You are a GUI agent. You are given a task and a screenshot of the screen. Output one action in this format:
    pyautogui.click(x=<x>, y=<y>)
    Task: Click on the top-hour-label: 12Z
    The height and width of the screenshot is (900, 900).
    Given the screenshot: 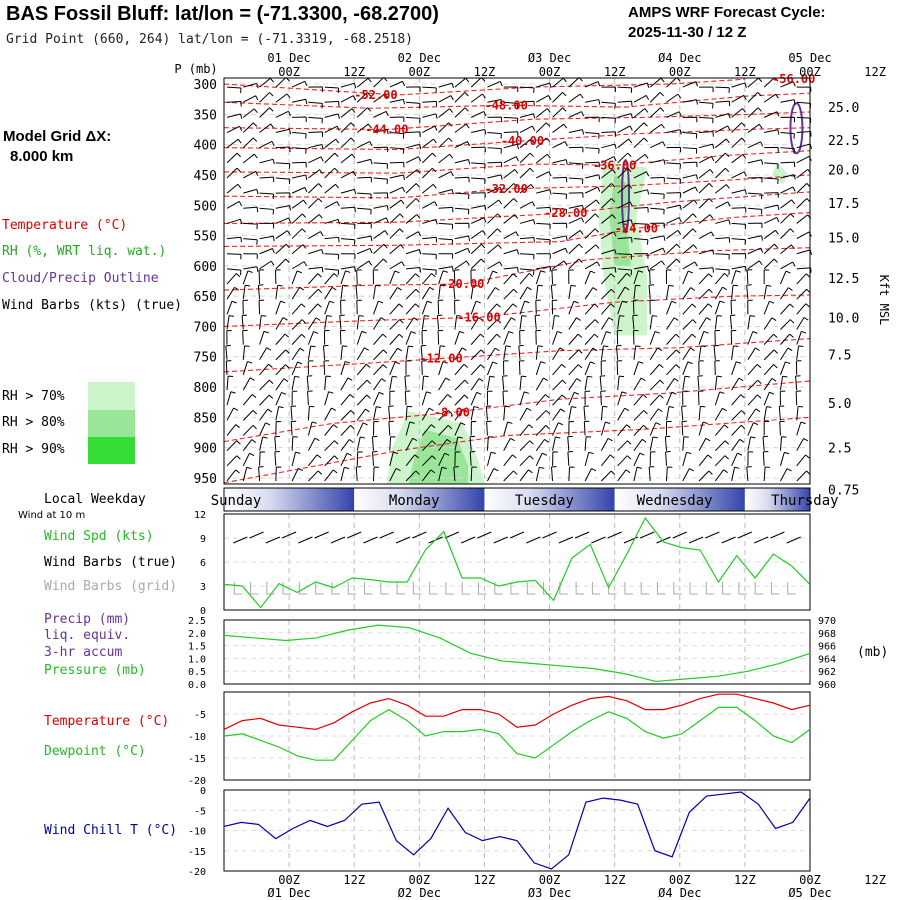 What is the action you would take?
    pyautogui.click(x=745, y=72)
    